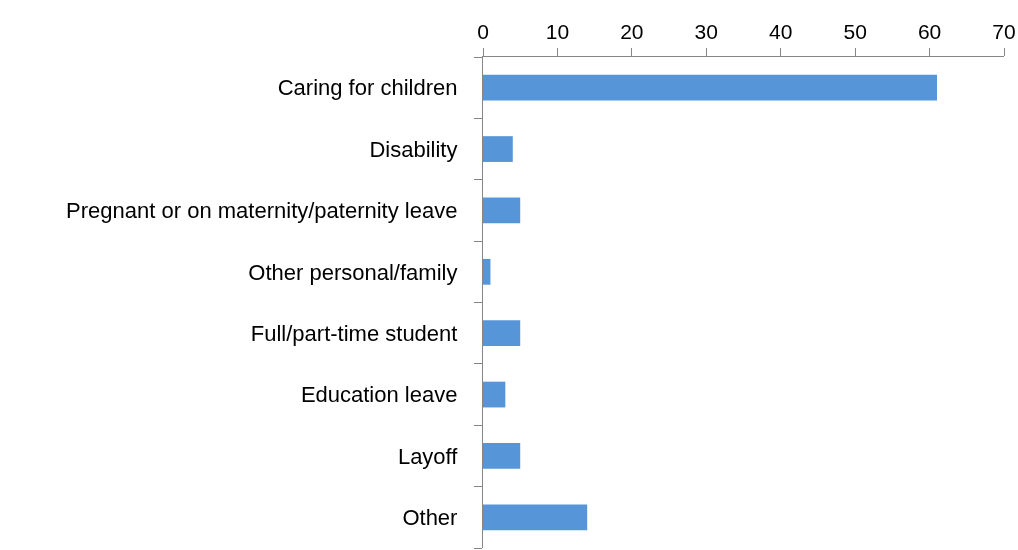 The image size is (1018, 550). What do you see at coordinates (353, 272) in the screenshot?
I see `y-tick-label: Other personal/family` at bounding box center [353, 272].